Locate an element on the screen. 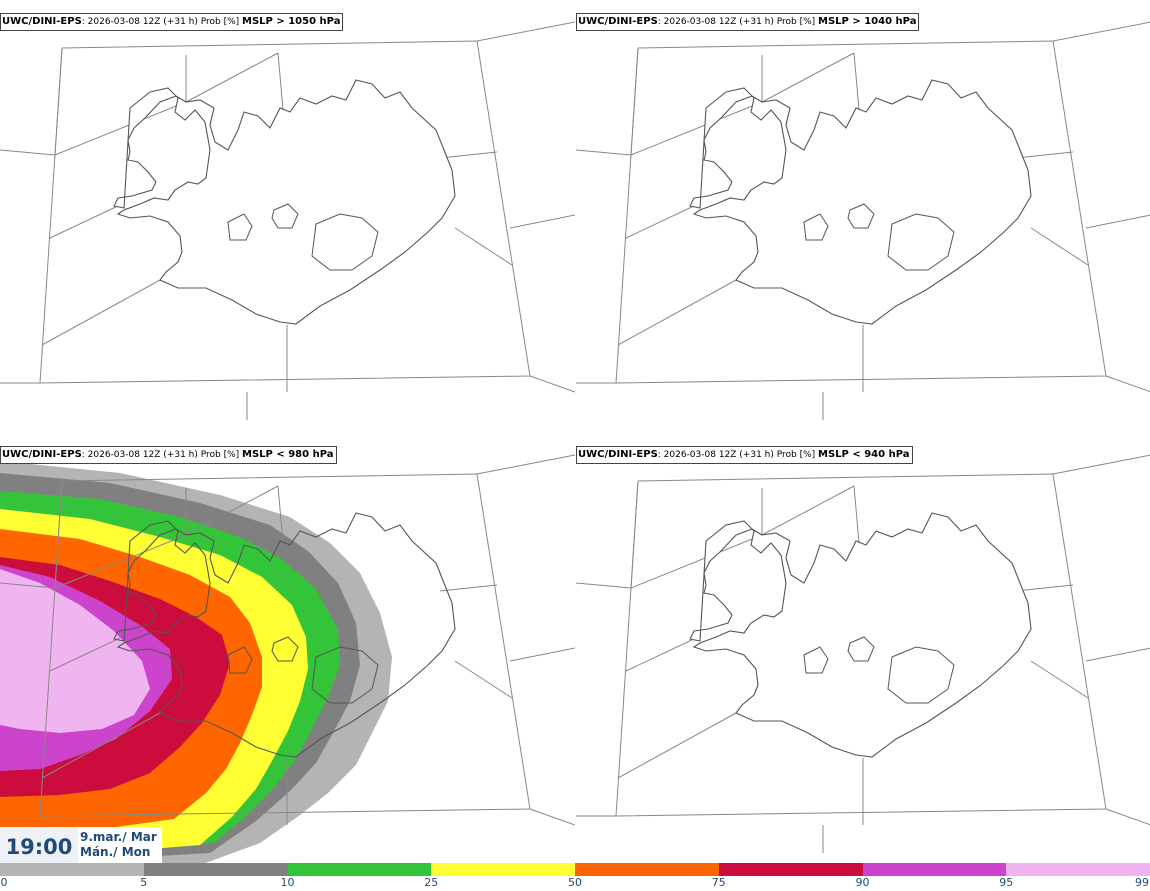 The image size is (1150, 891). colorbar-tick-label: 90 is located at coordinates (862, 882).